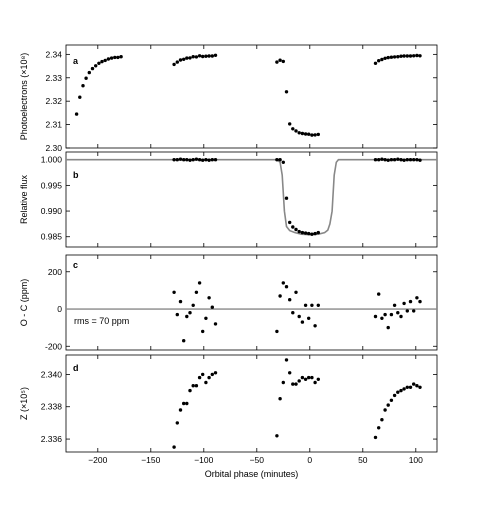 The height and width of the screenshot is (505, 500). I want to click on y-tick-label: 2.30, so click(53, 148).